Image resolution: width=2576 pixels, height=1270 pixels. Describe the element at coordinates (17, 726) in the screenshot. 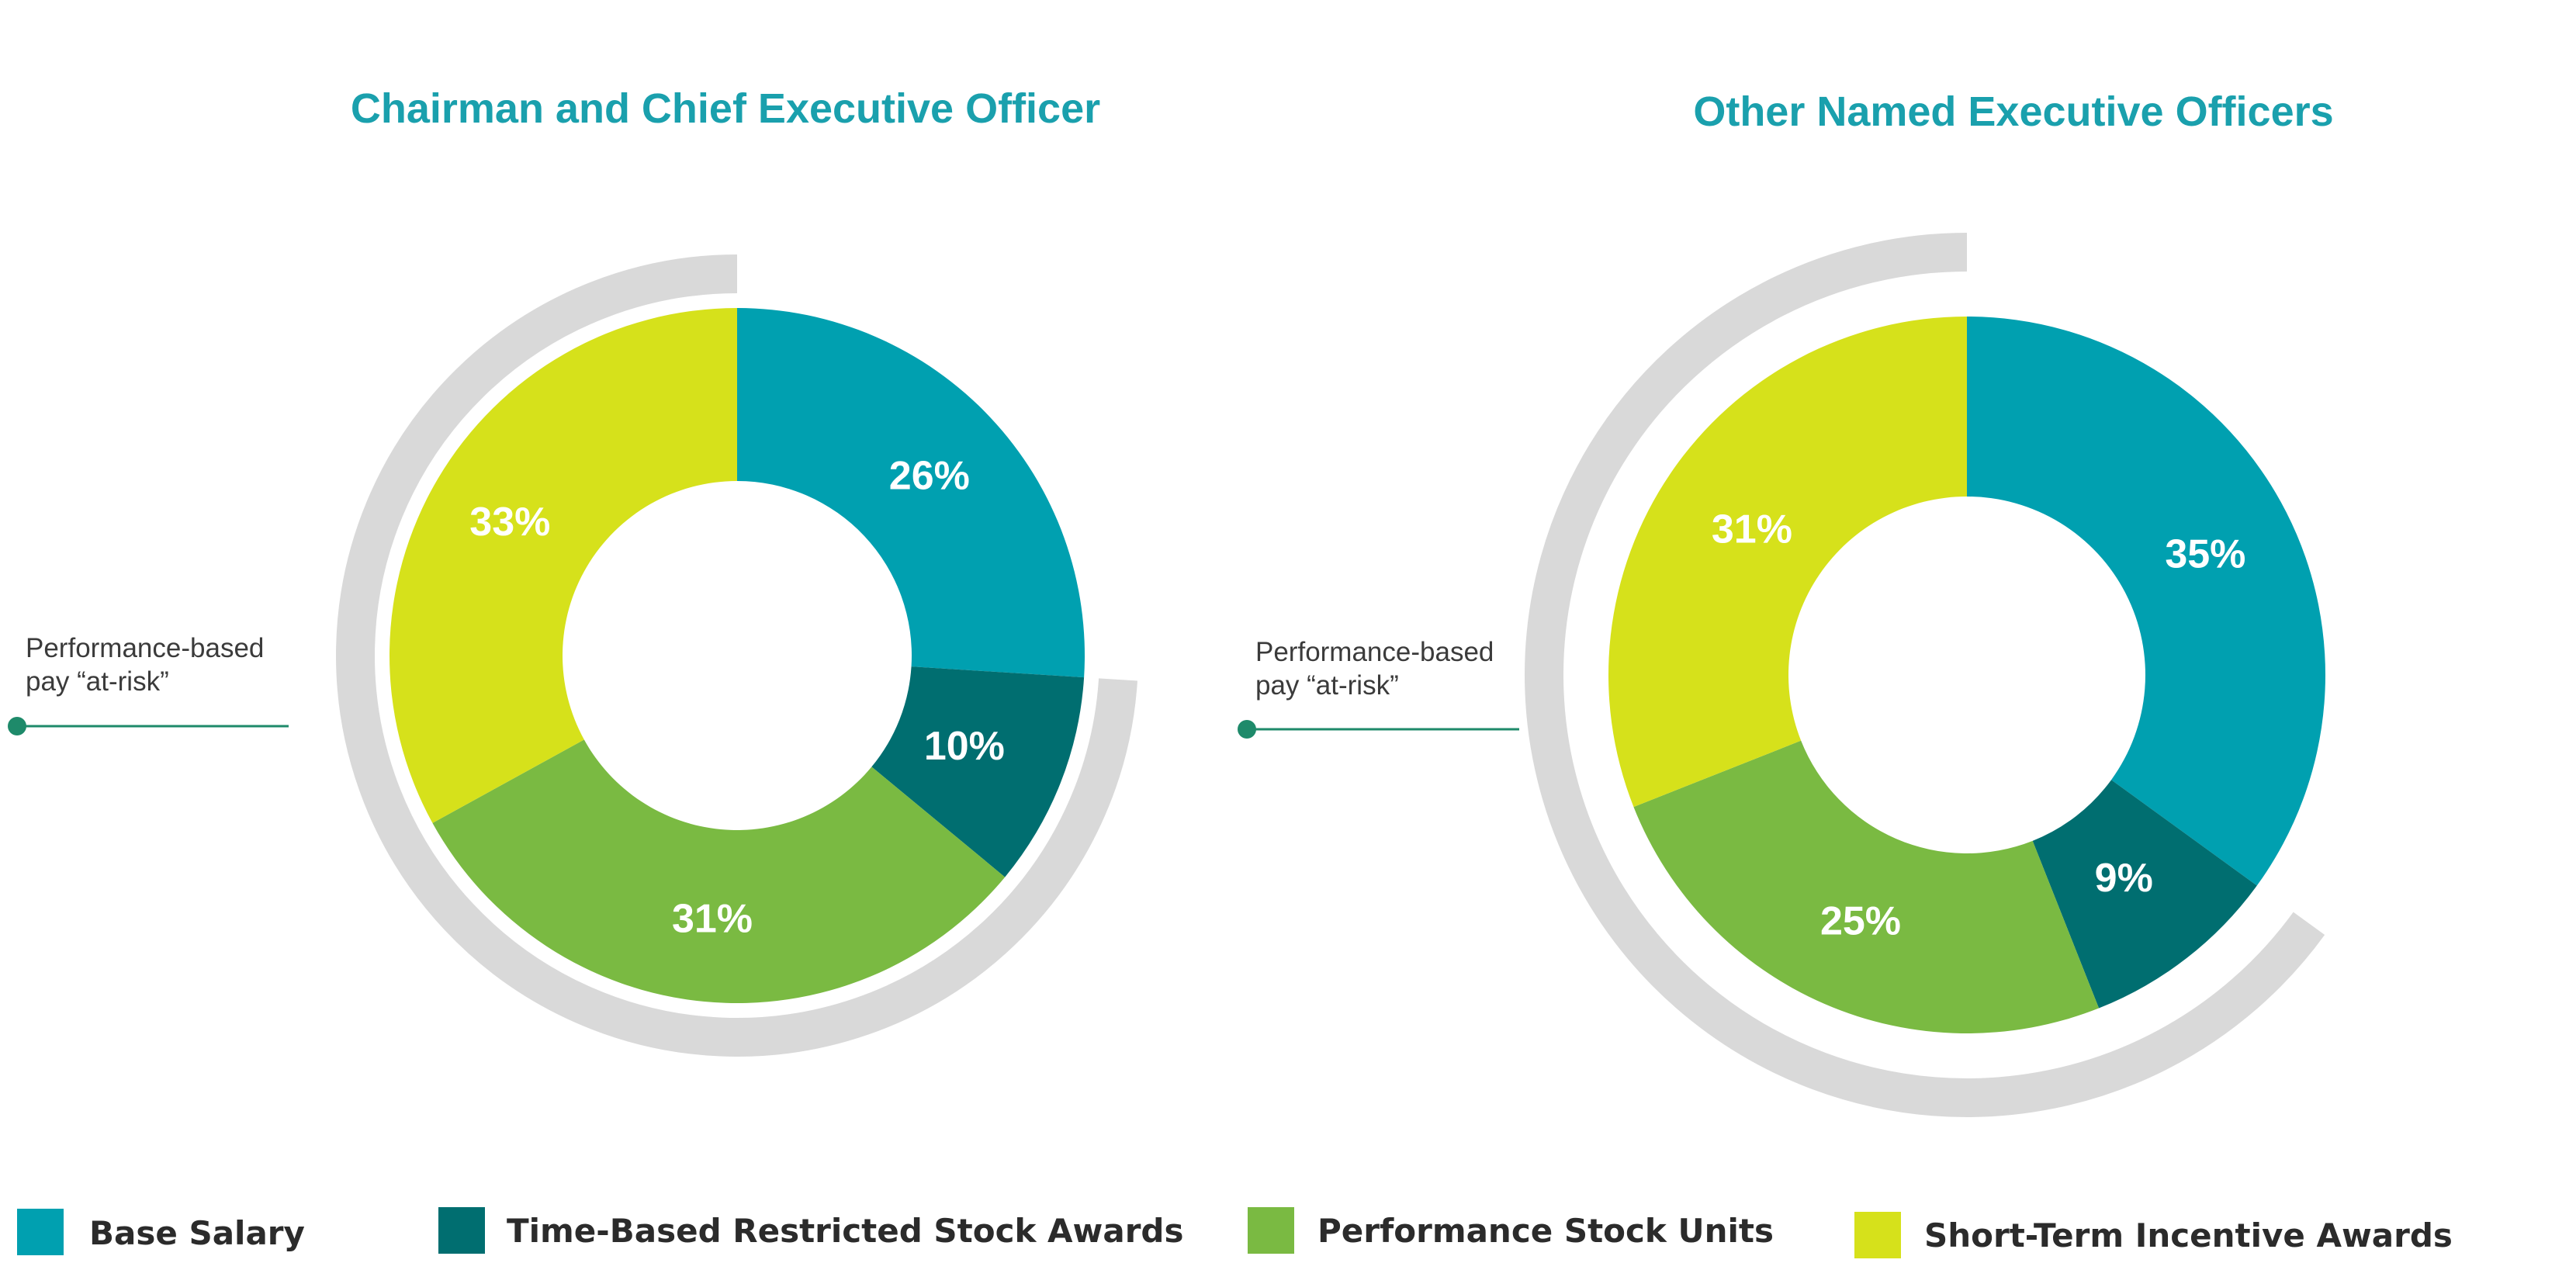

I see `callout-dot-ceo` at that location.